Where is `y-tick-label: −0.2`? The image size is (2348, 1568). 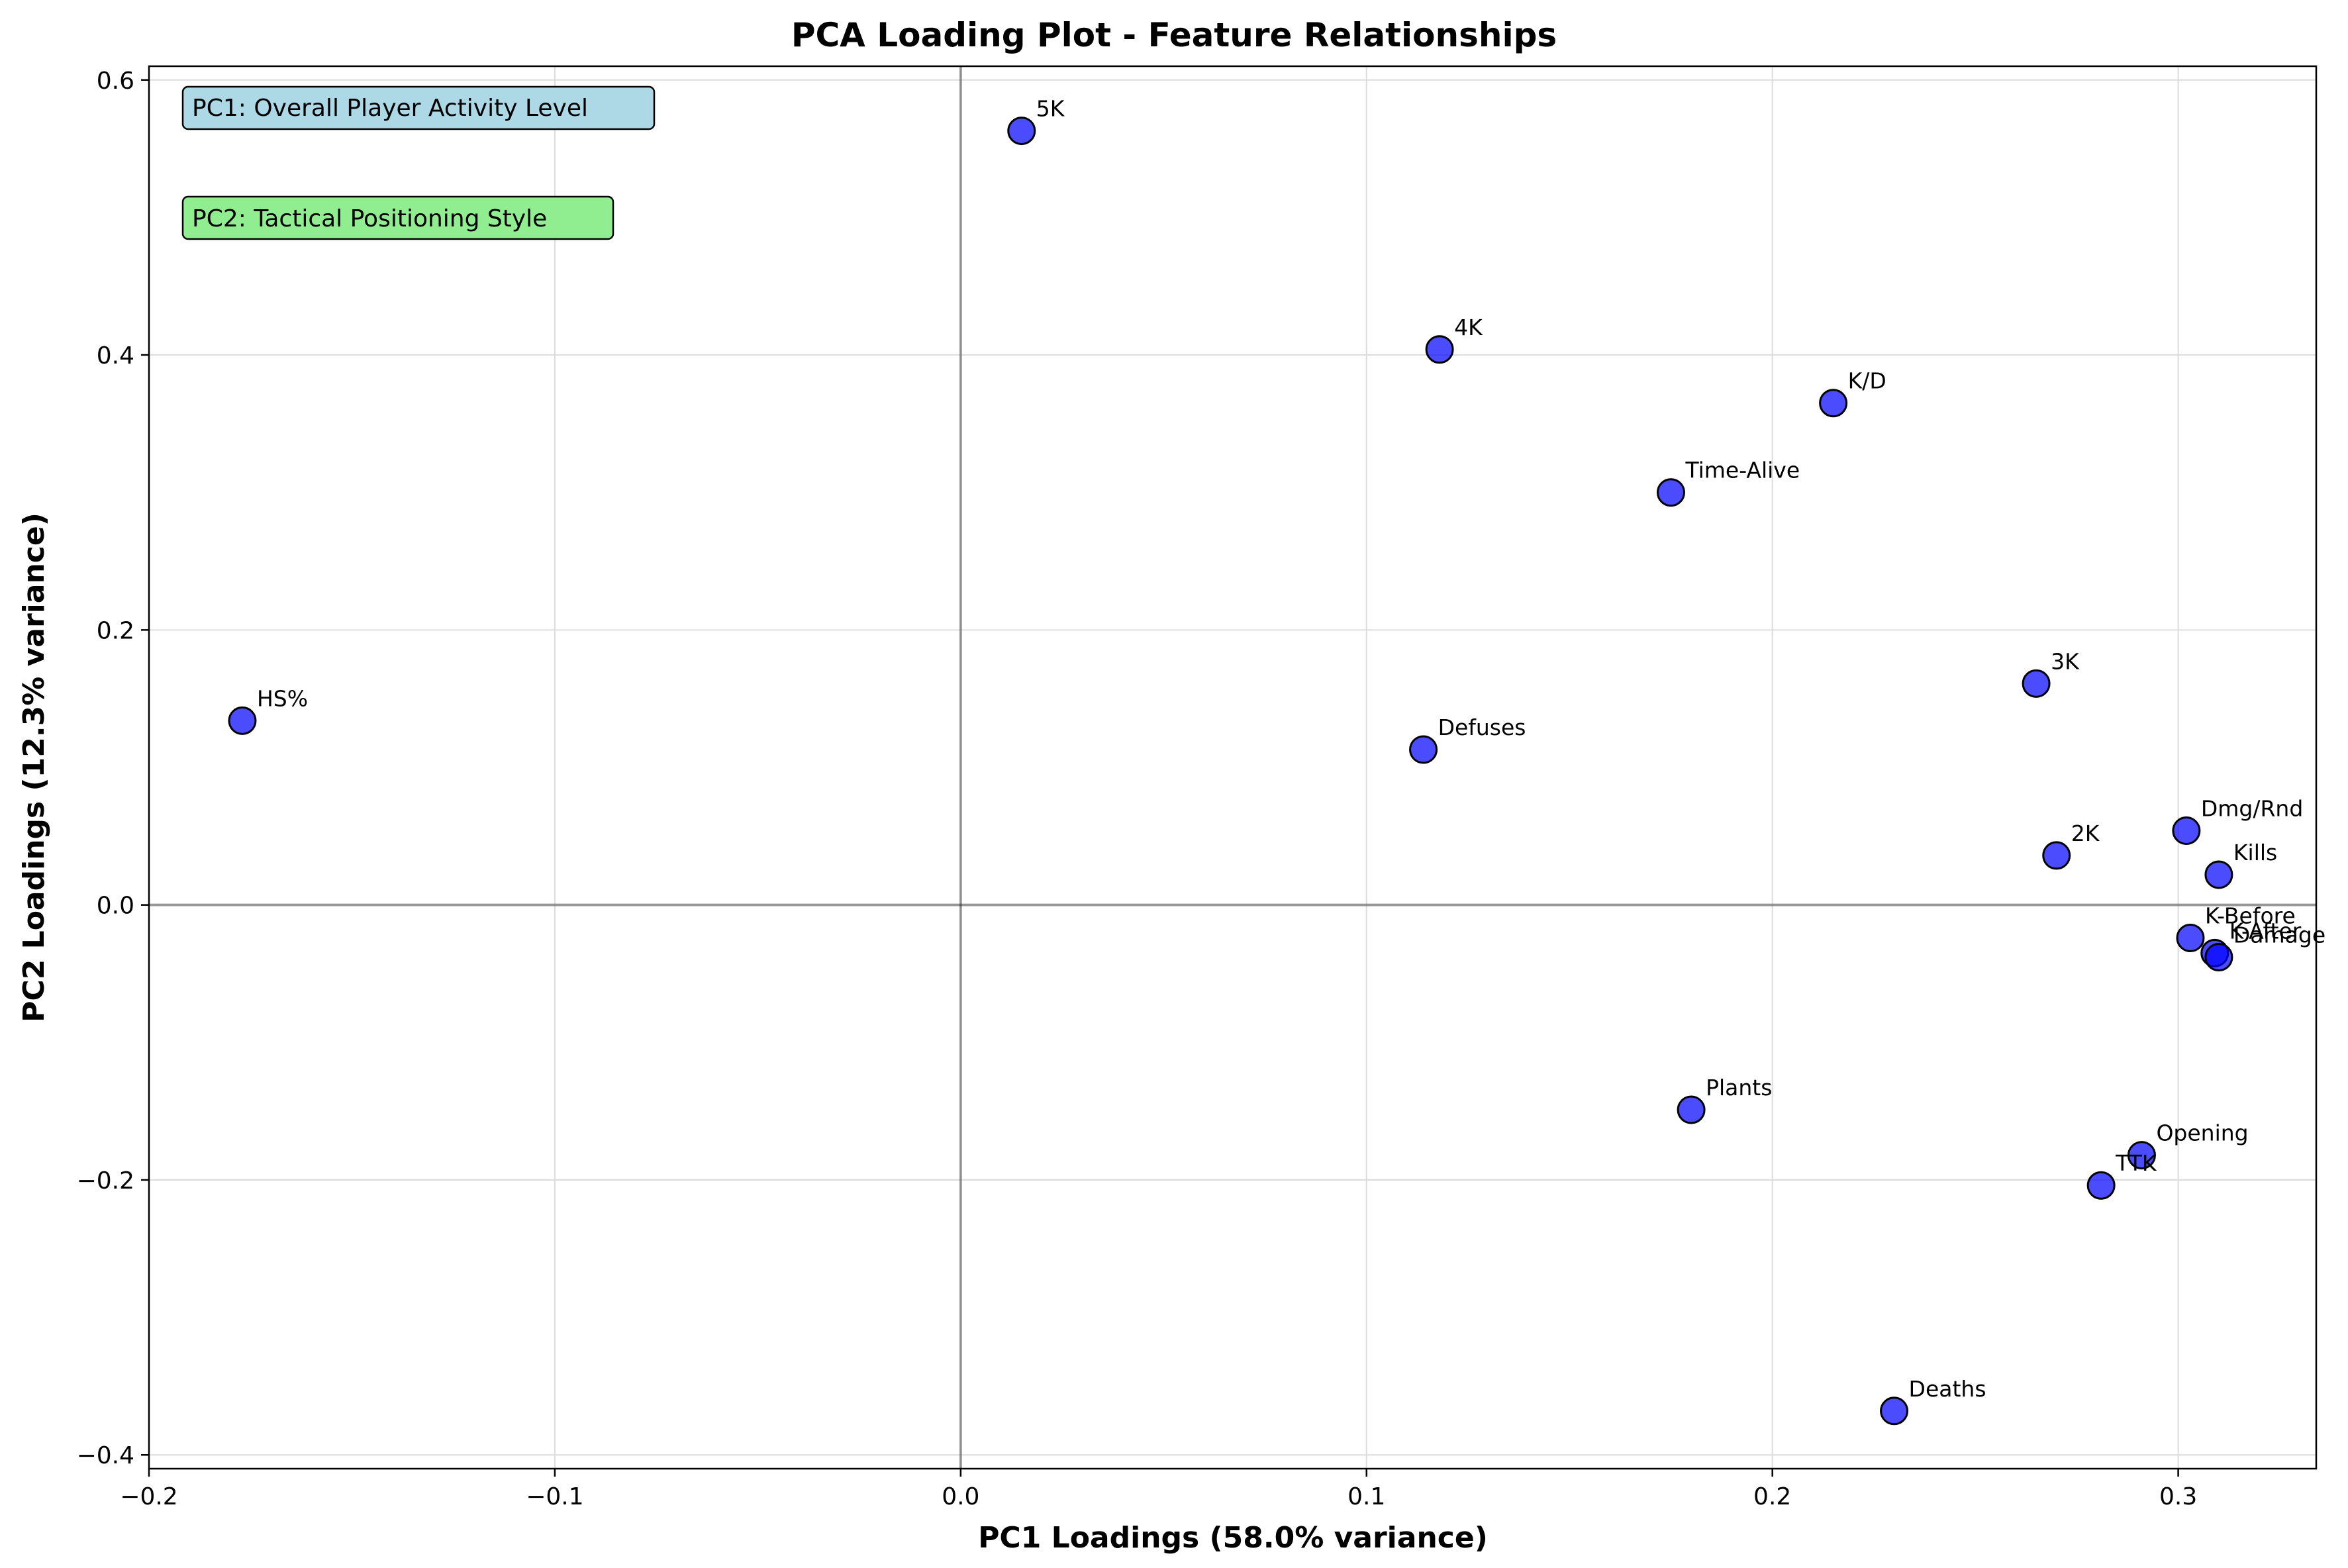
y-tick-label: −0.2 is located at coordinates (106, 1181).